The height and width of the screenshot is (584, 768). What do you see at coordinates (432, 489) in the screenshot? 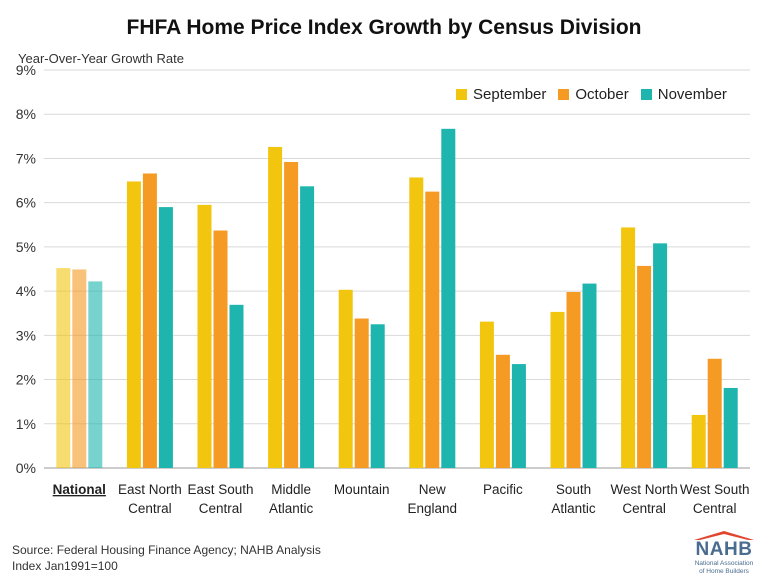
I see `x-tick-label: New` at bounding box center [432, 489].